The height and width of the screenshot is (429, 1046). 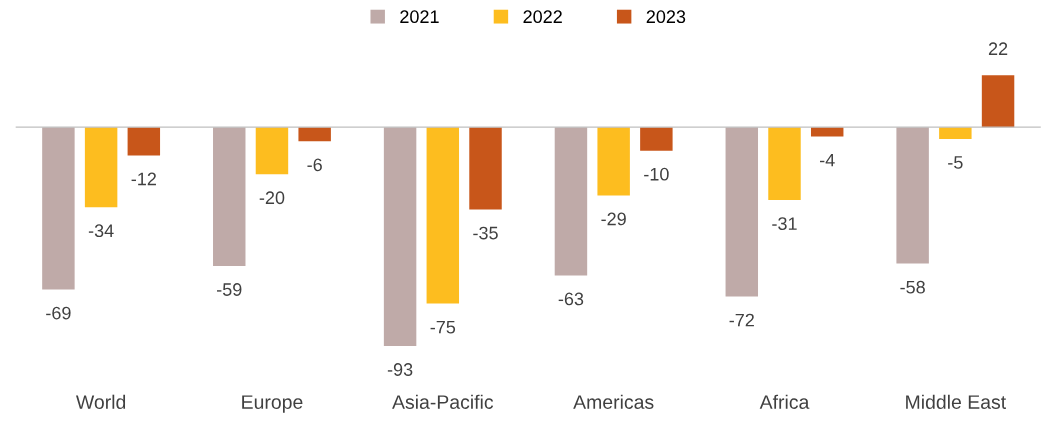 What do you see at coordinates (656, 174) in the screenshot?
I see `data-label: -10` at bounding box center [656, 174].